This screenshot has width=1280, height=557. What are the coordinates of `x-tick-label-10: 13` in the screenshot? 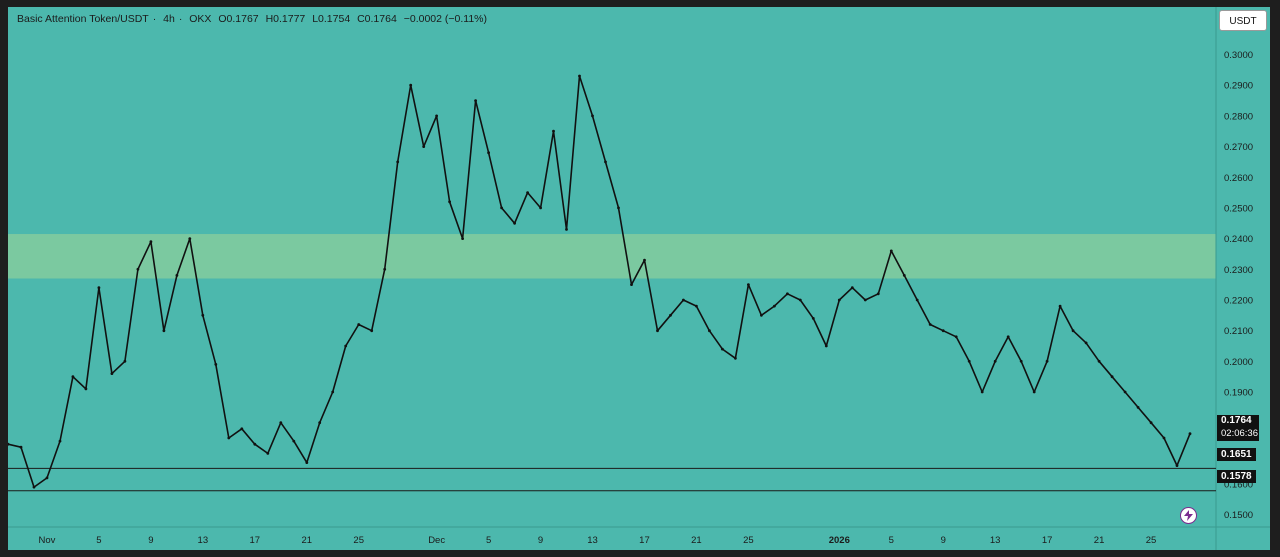 It's located at (592, 540).